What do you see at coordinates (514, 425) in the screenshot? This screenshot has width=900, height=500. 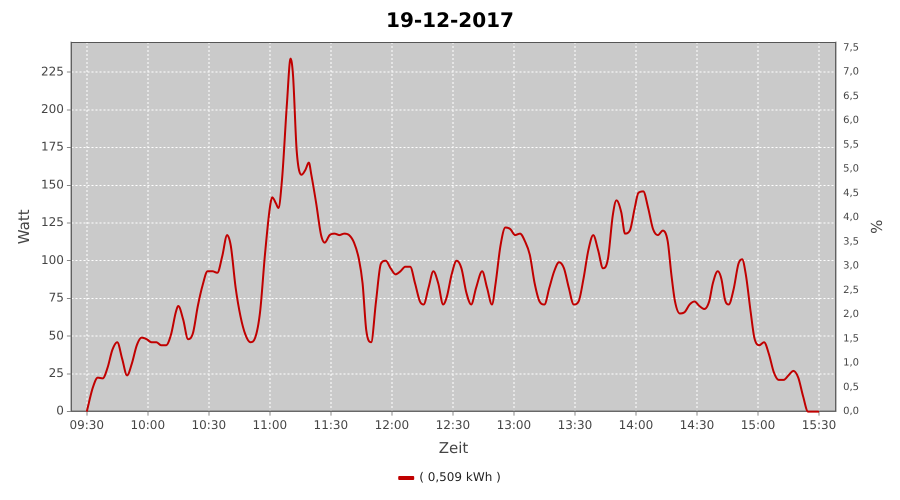 I see `x-tick-label: 13:00` at bounding box center [514, 425].